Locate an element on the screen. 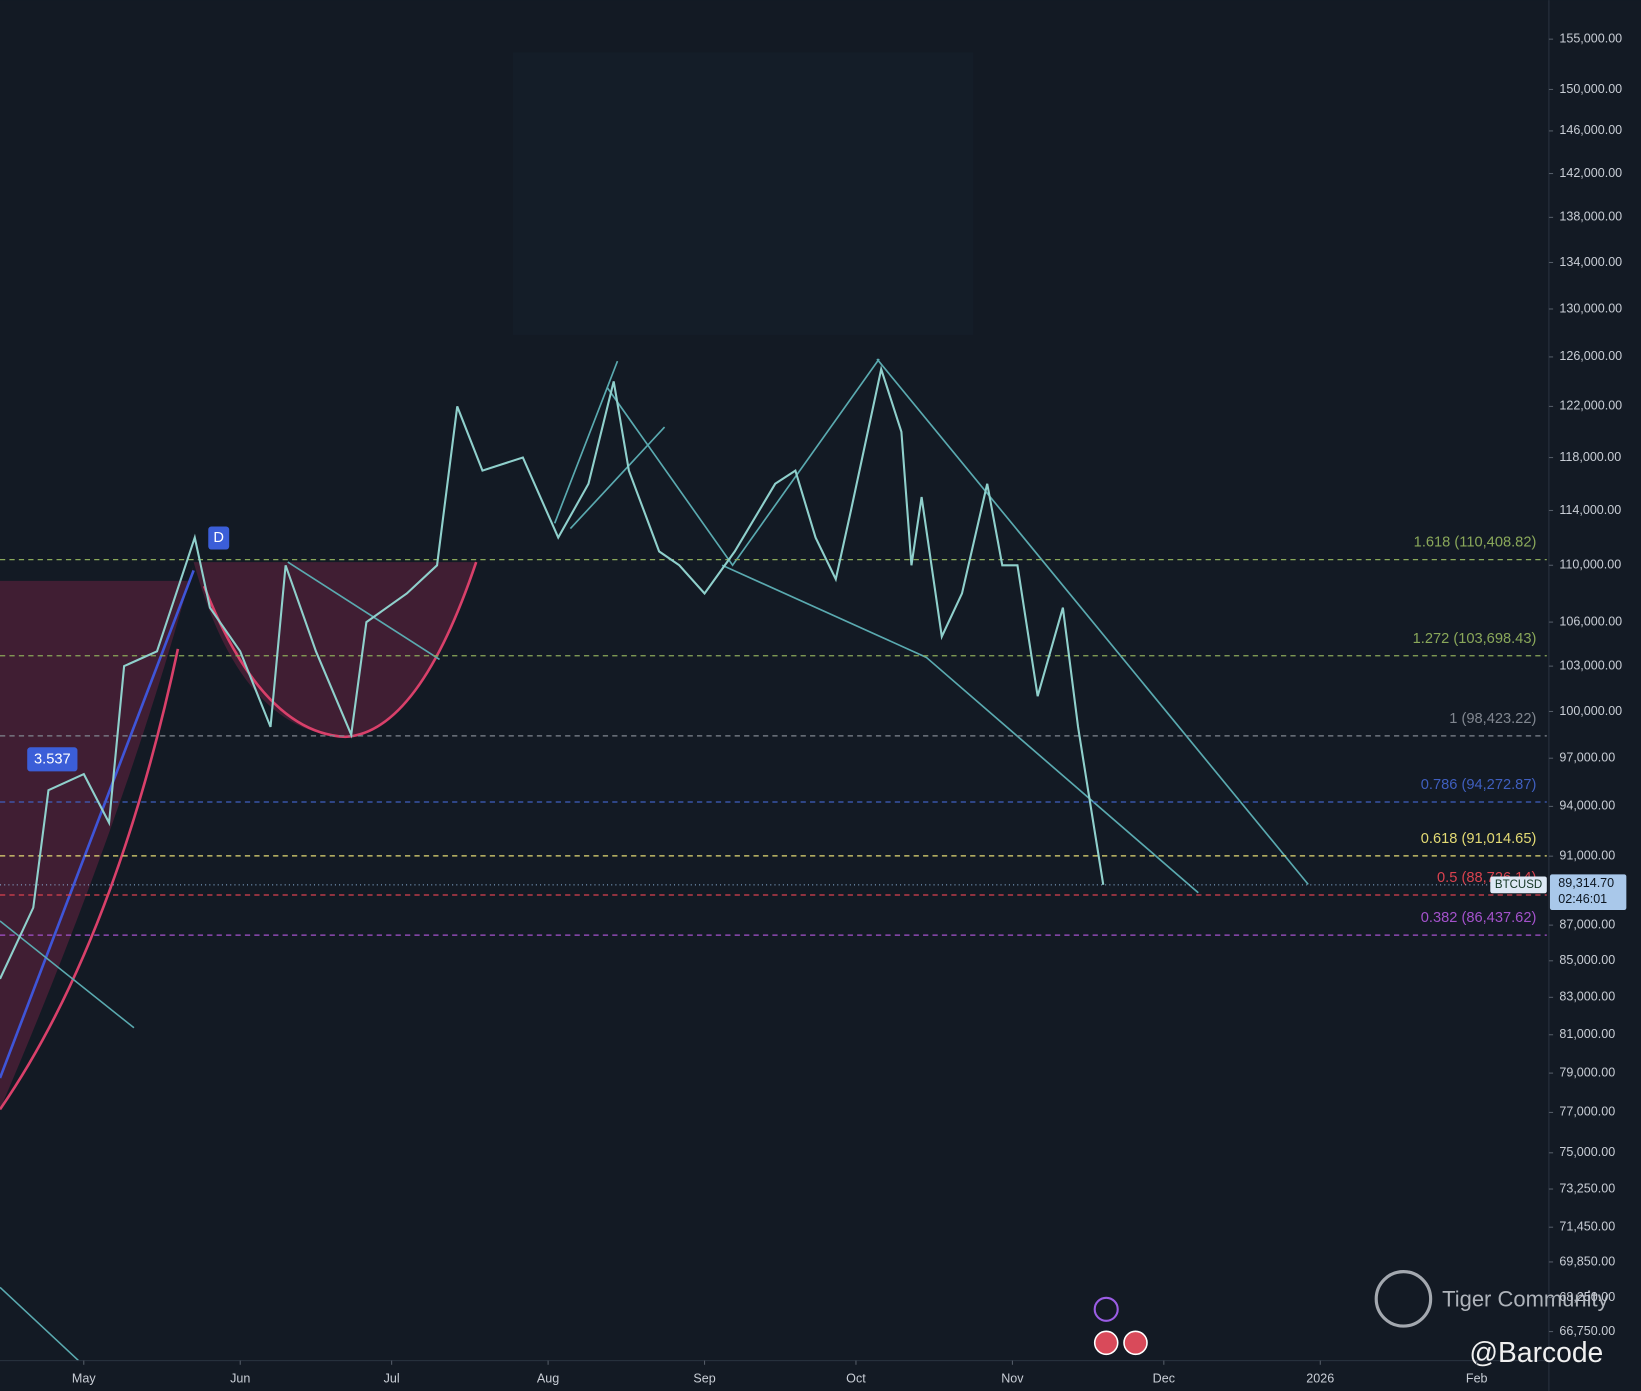  y-tick-label: 100,000.00 is located at coordinates (1590, 711).